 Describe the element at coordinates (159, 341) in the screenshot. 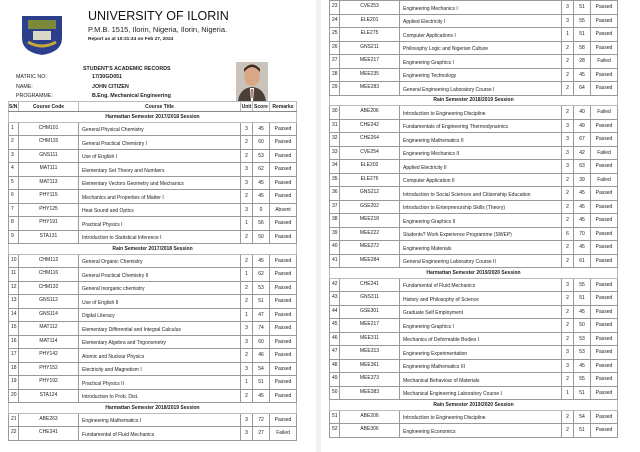

I see `course-title: Elementary Algebra and Trigonometry` at that location.